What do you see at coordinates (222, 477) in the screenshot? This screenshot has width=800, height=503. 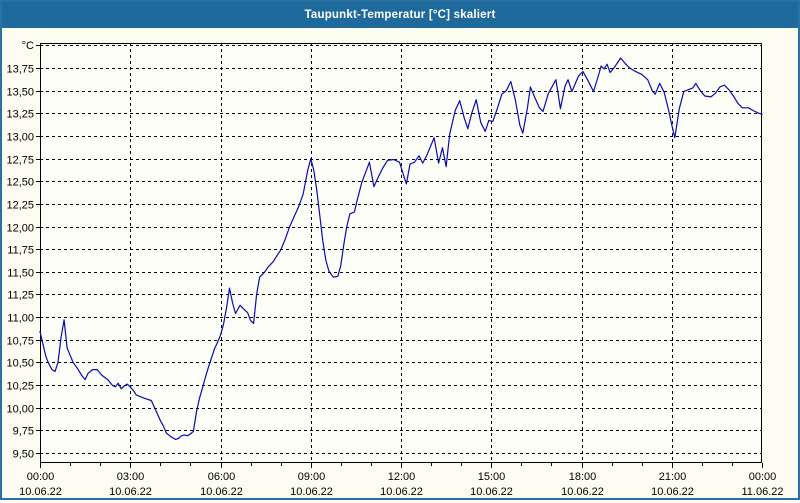 I see `x-tick-time-label: 06:00` at bounding box center [222, 477].